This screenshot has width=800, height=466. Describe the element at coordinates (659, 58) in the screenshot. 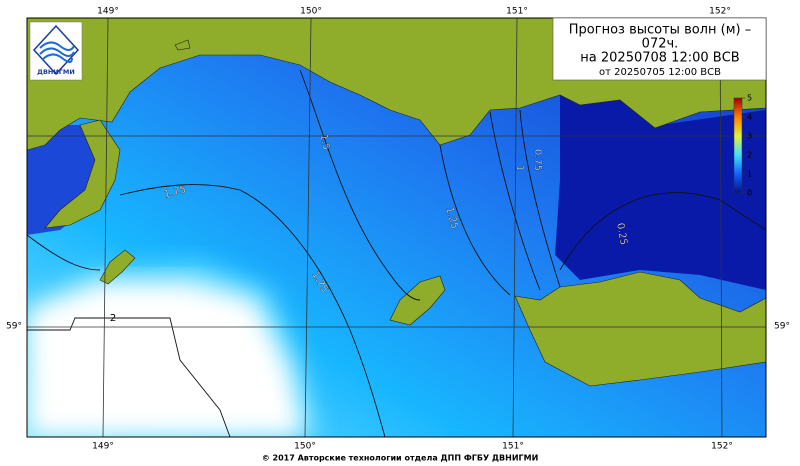

I see `valid-time: на 20250708 12:00 ВСВ` at that location.